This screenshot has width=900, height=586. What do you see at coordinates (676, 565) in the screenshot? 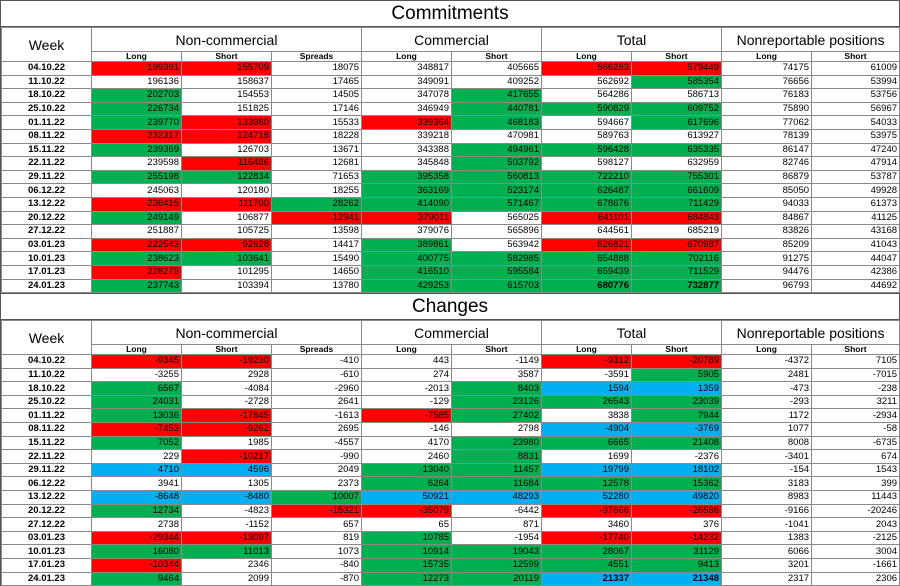
I see `value-cell: 9413` at bounding box center [676, 565].